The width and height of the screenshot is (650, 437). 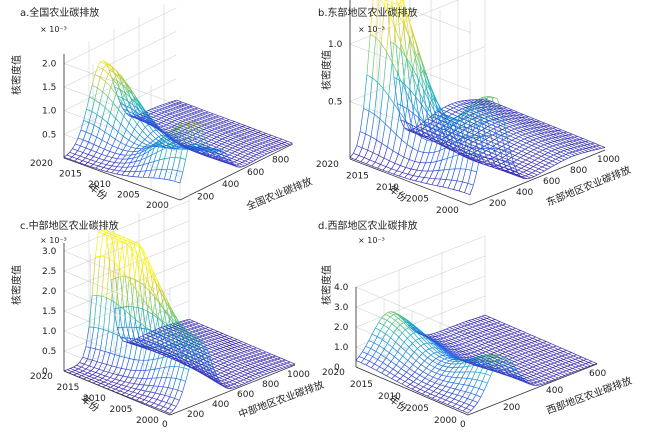 I want to click on z-tick-label: 2.5, so click(x=49, y=272).